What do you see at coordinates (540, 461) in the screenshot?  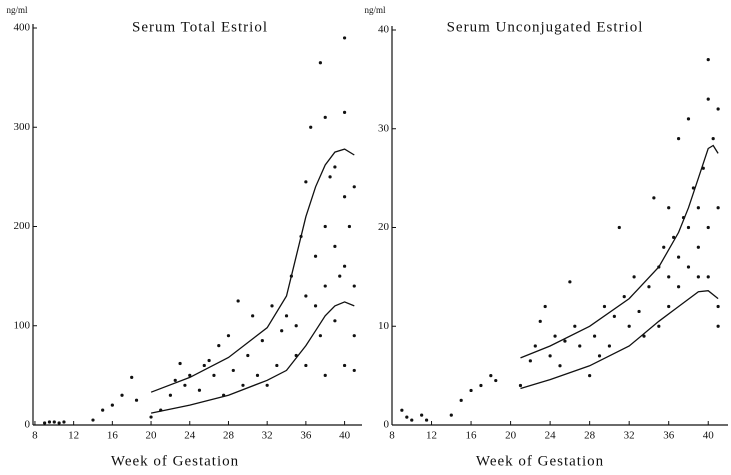 I see `x-axis-label: Week of Gestation` at bounding box center [540, 461].